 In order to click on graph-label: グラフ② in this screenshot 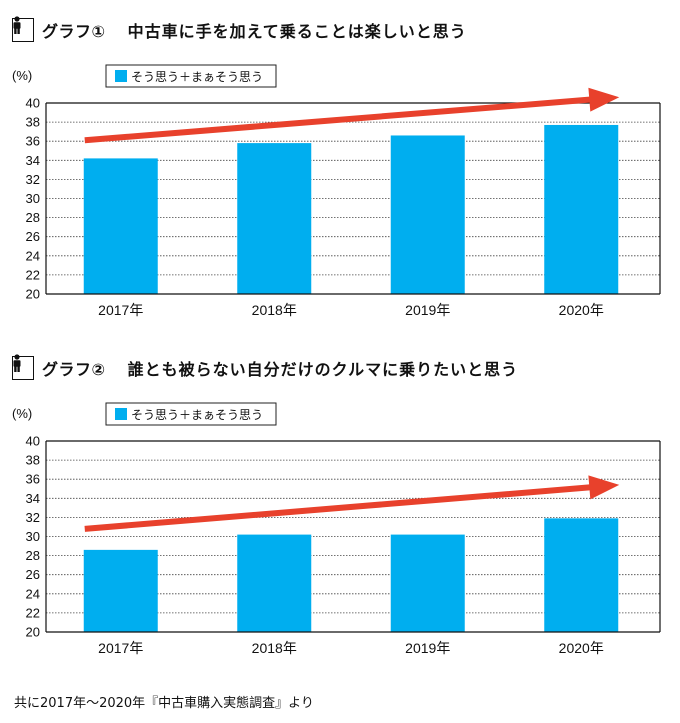, I will do `click(74, 369)`.